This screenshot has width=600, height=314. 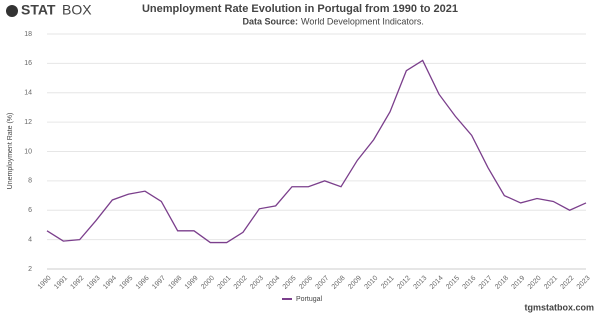 What do you see at coordinates (77, 10) in the screenshot?
I see `logo-light: BOX` at bounding box center [77, 10].